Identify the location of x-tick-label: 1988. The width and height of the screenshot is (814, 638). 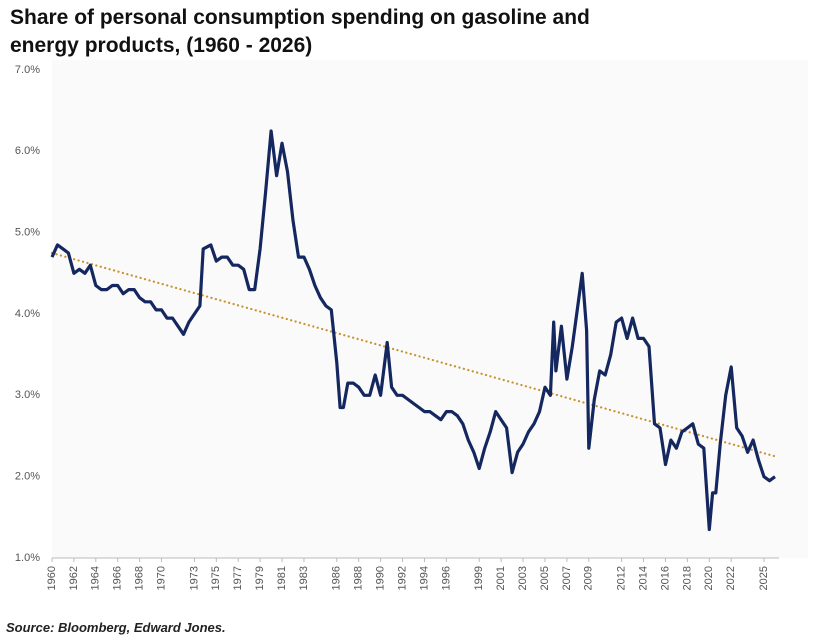
(359, 578).